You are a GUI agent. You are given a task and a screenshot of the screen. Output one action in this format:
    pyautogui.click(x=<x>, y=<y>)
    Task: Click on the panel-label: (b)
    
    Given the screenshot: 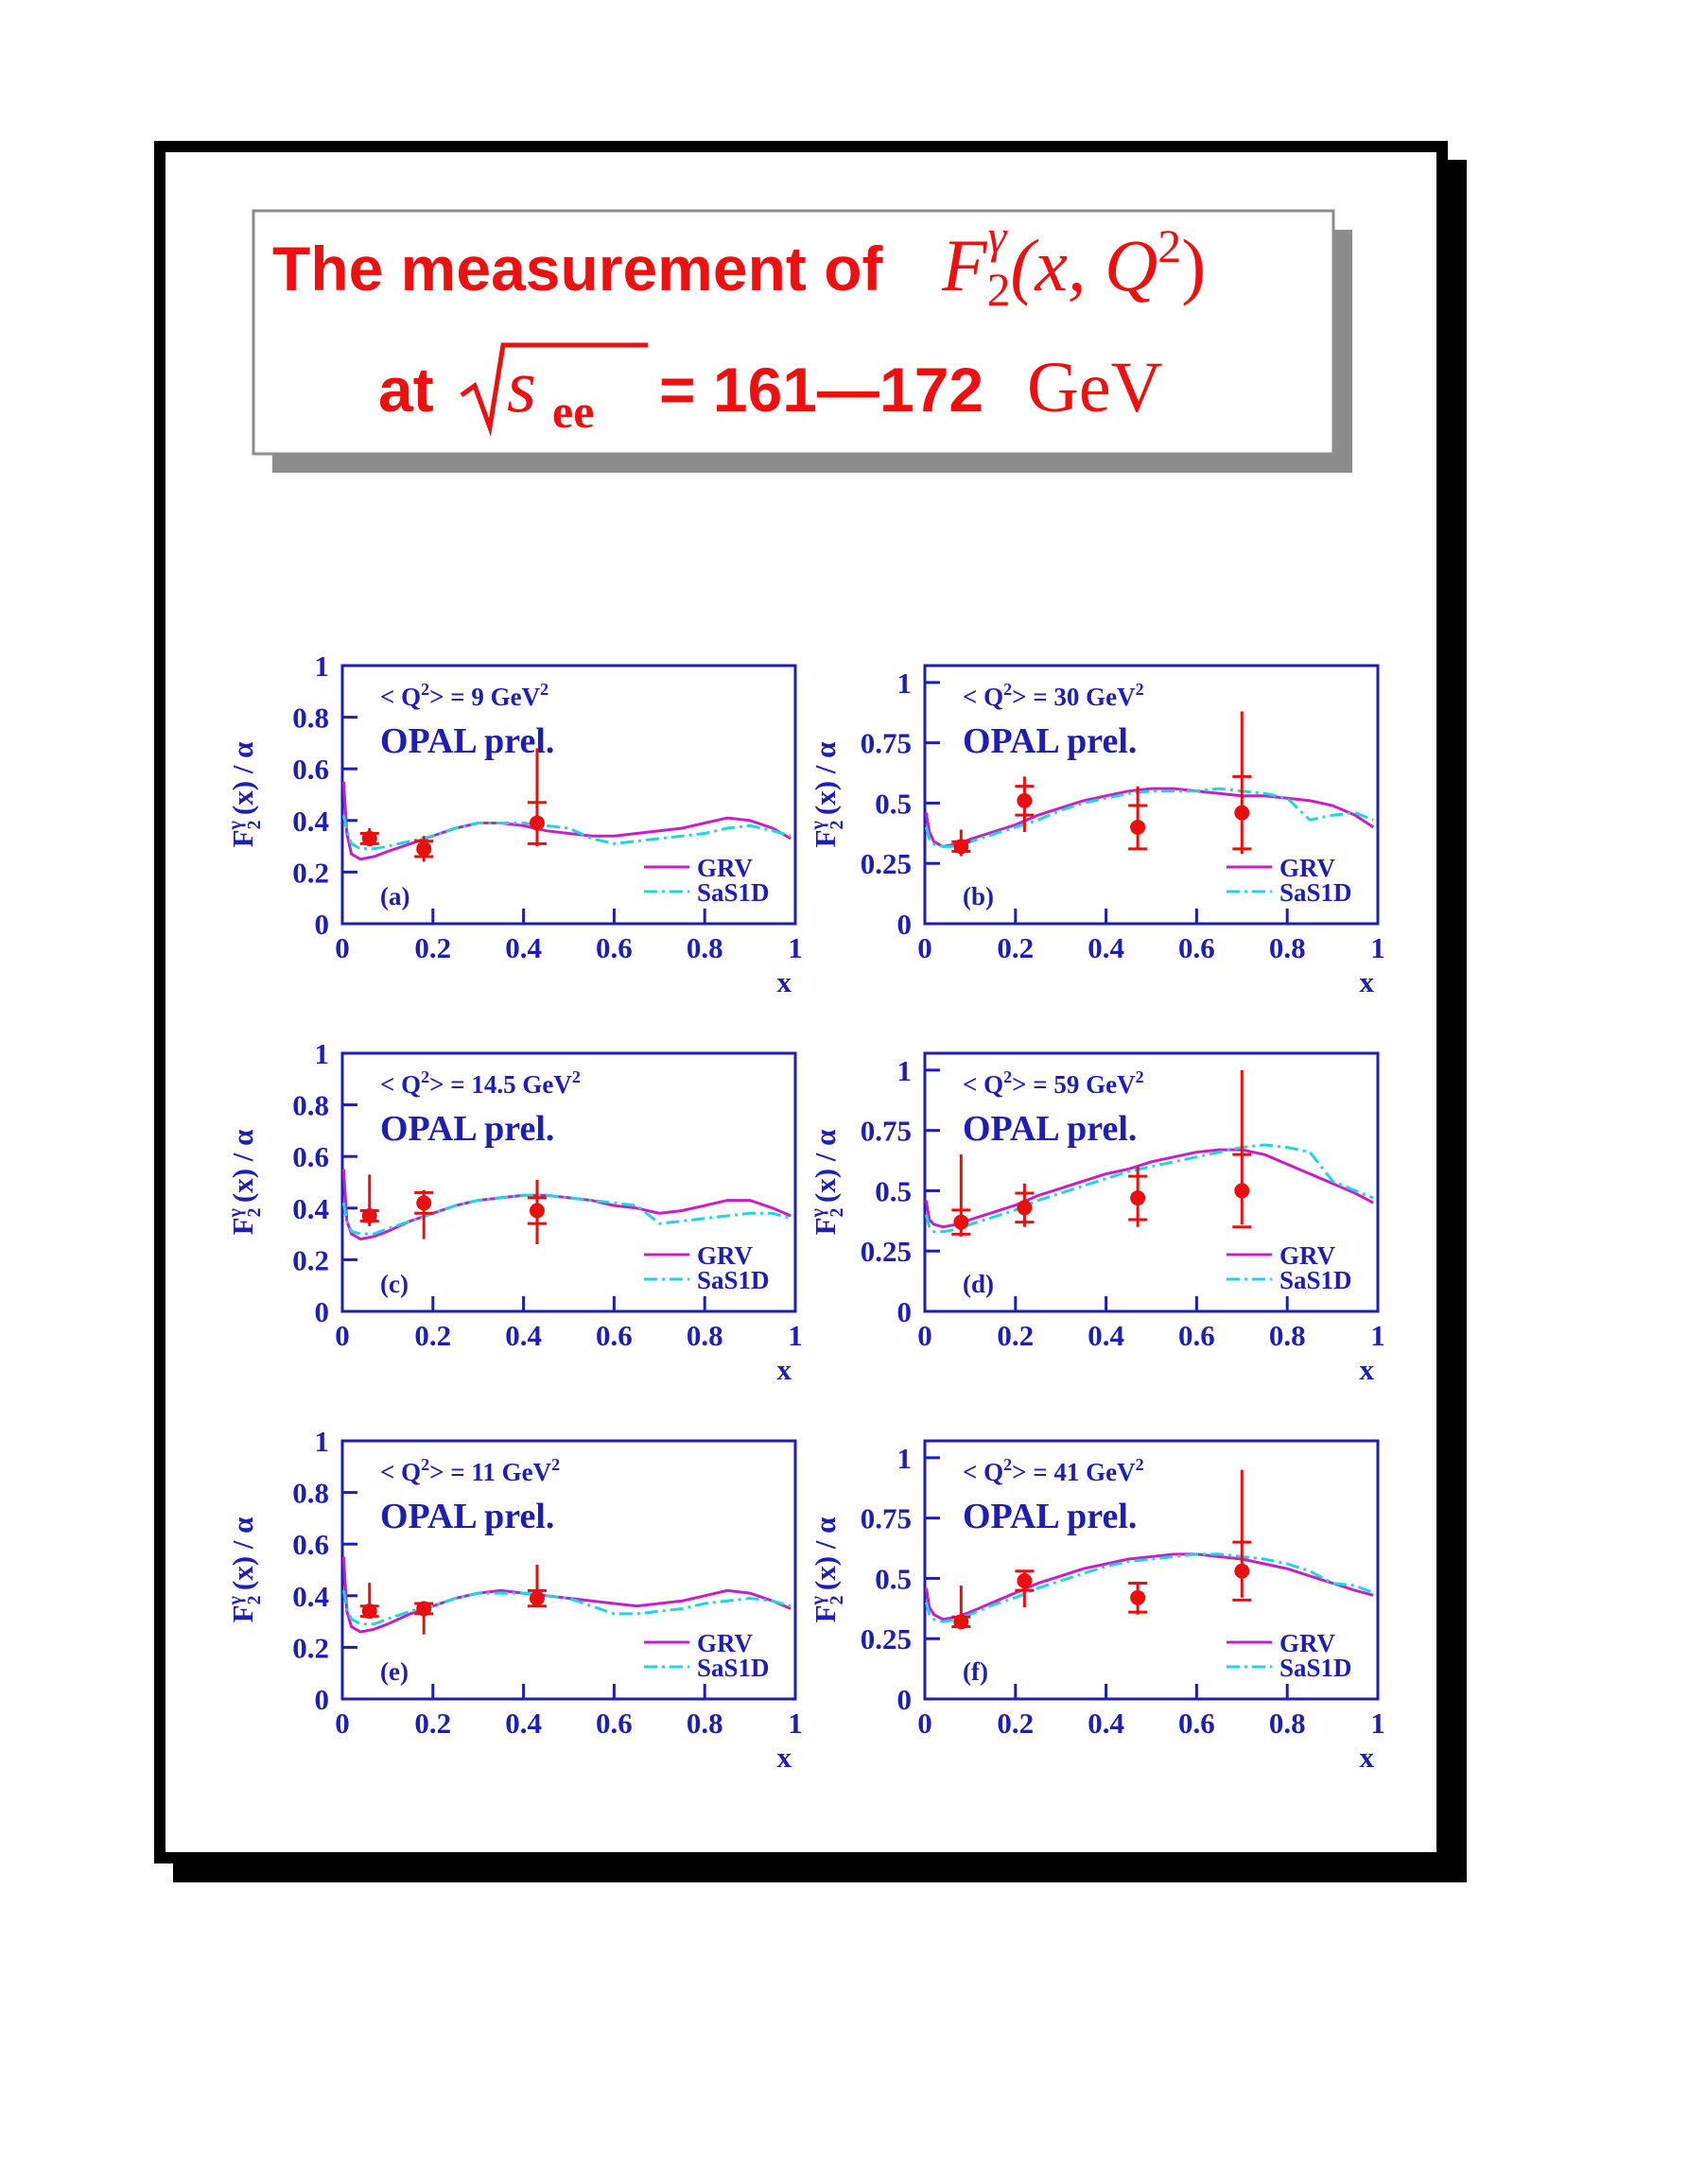 What is the action you would take?
    pyautogui.click(x=978, y=896)
    